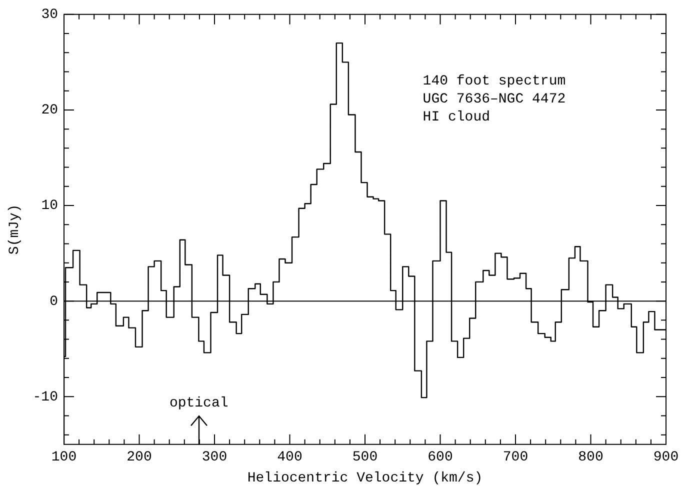  What do you see at coordinates (45, 397) in the screenshot?
I see `y-tick-label: -10` at bounding box center [45, 397].